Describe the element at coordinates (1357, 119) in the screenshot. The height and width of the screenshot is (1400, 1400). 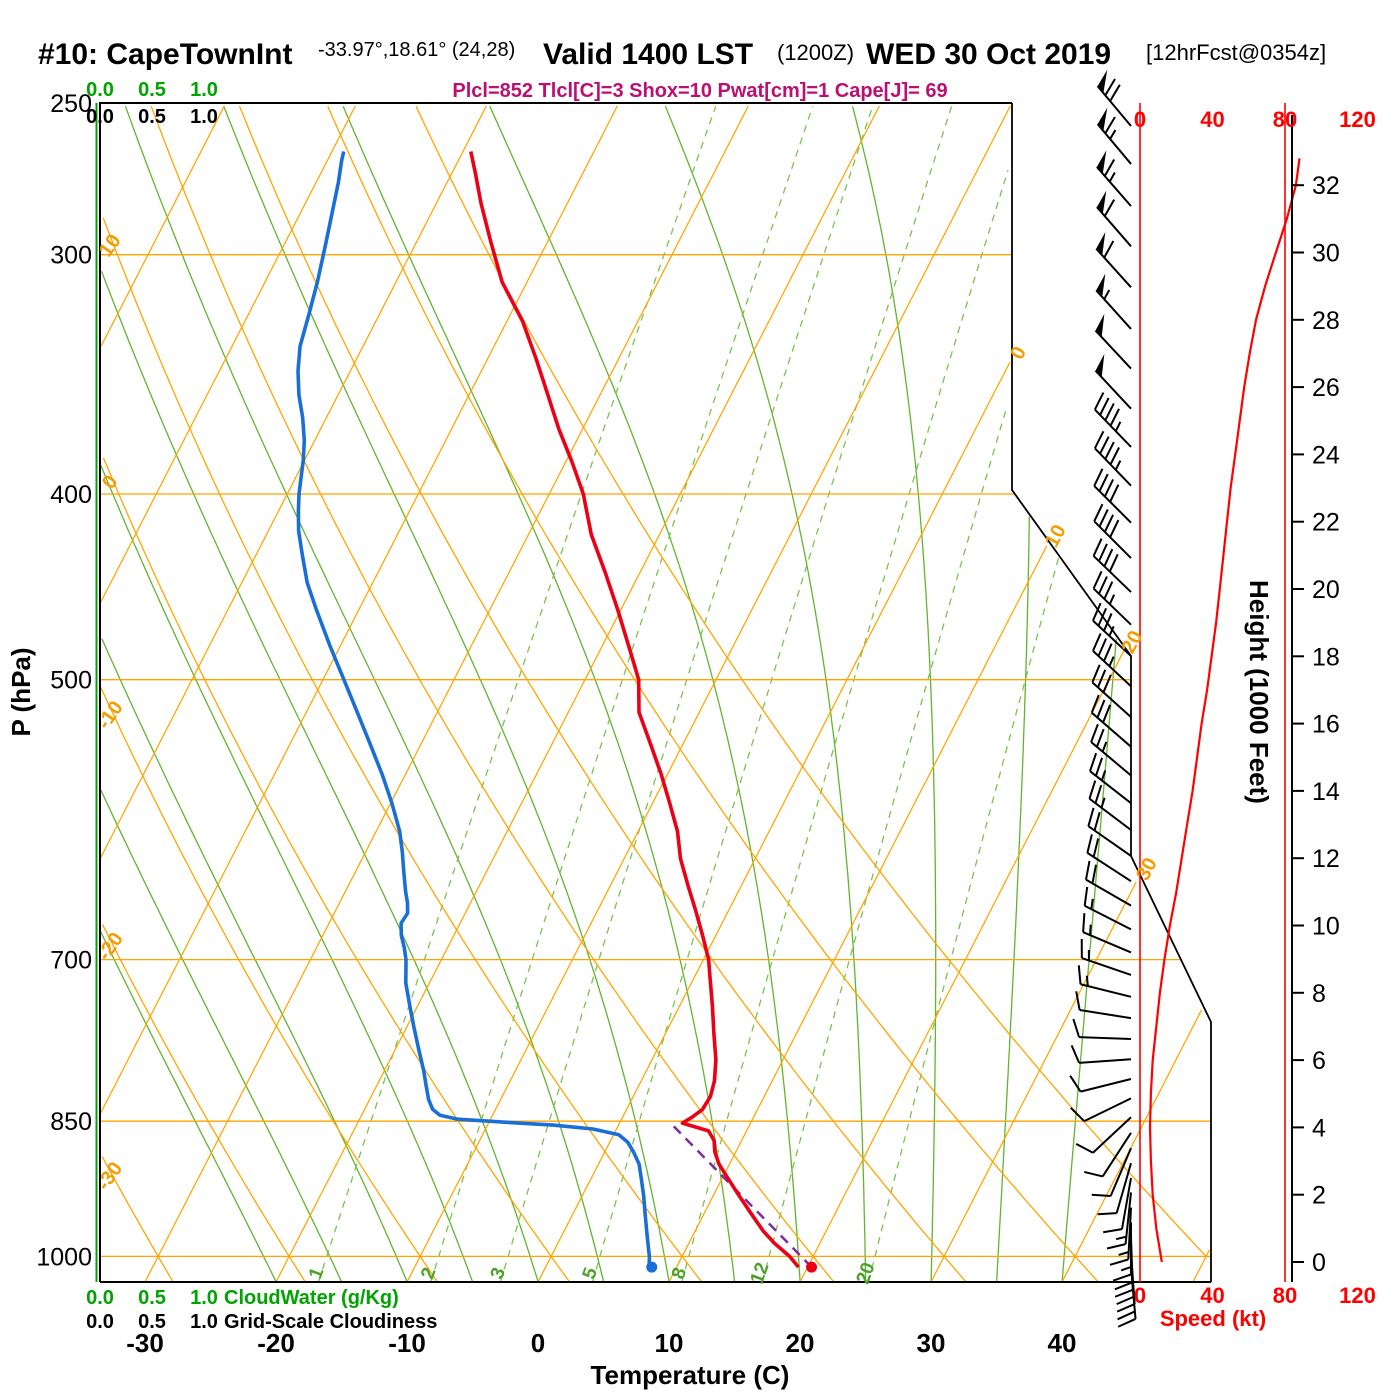
I see `speed-tick-label-top: 120` at that location.